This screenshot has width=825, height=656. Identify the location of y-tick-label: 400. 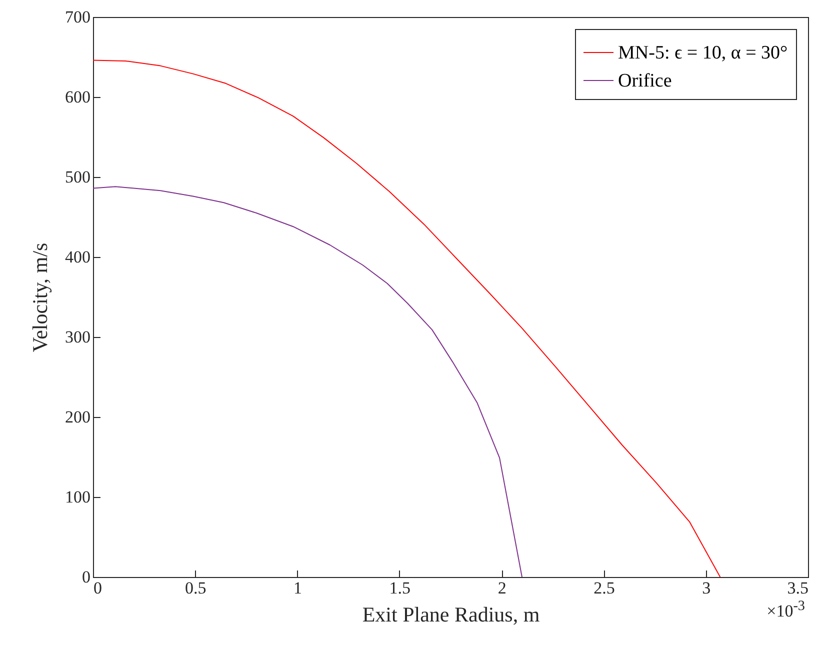
(77, 257).